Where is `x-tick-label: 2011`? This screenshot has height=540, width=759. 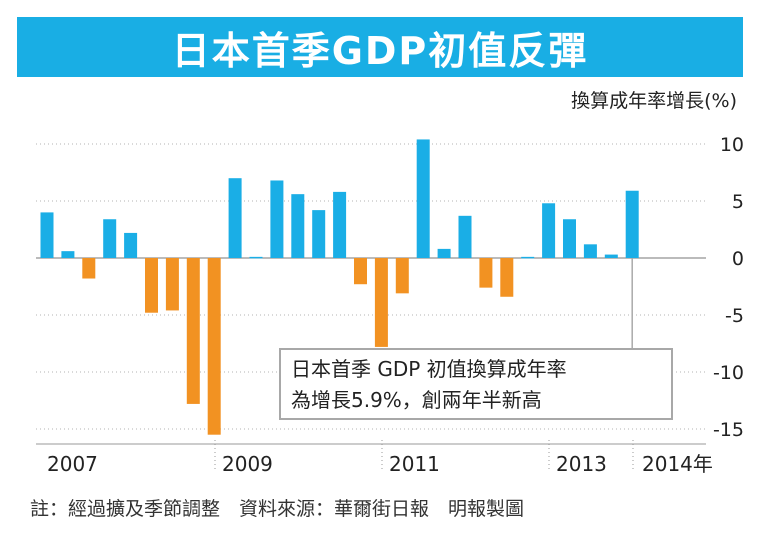 x-tick-label: 2011 is located at coordinates (414, 464).